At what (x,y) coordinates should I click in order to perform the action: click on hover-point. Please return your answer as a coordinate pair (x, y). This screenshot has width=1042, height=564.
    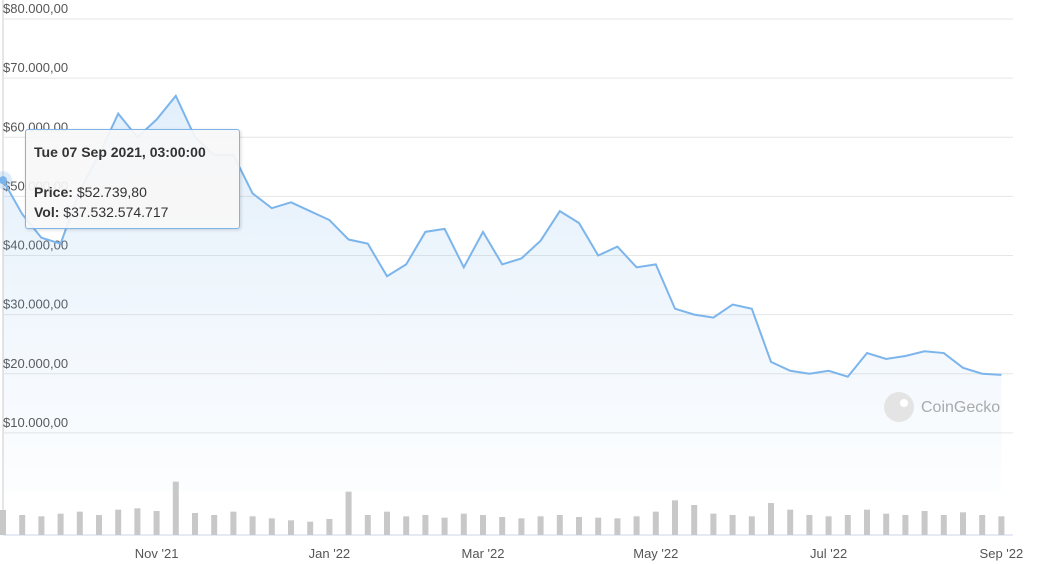
    Looking at the image, I should click on (3, 180).